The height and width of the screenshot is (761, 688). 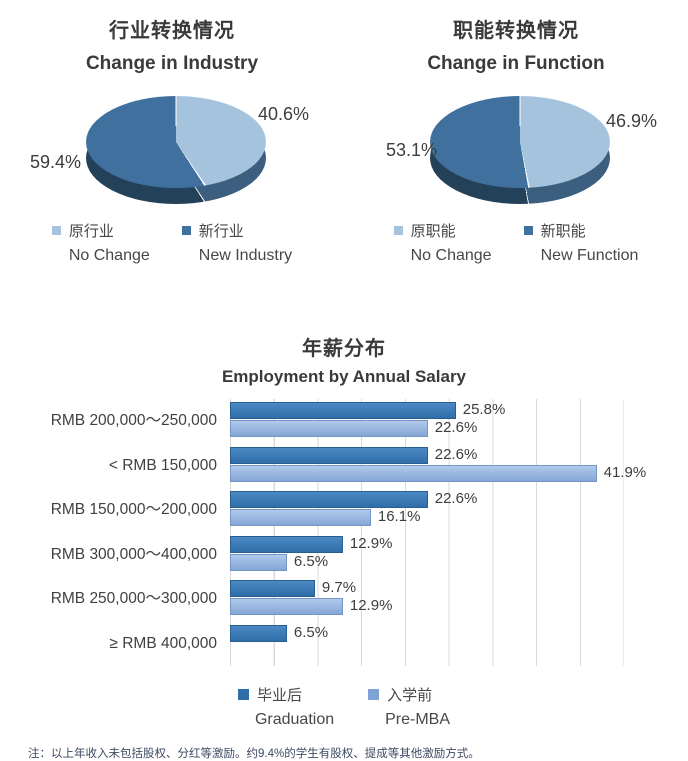 I want to click on function-pie-3d, so click(x=520, y=151).